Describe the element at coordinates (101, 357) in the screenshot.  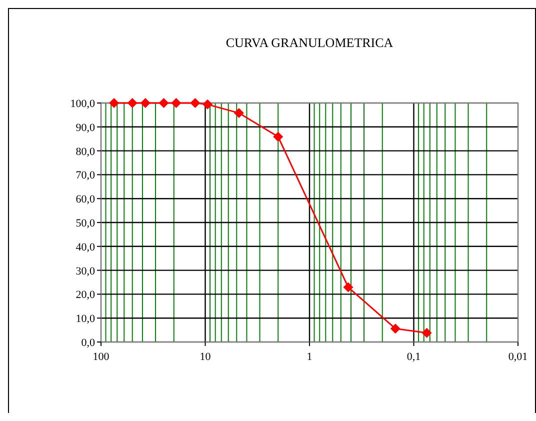
I see `x-tick-label: 100` at that location.